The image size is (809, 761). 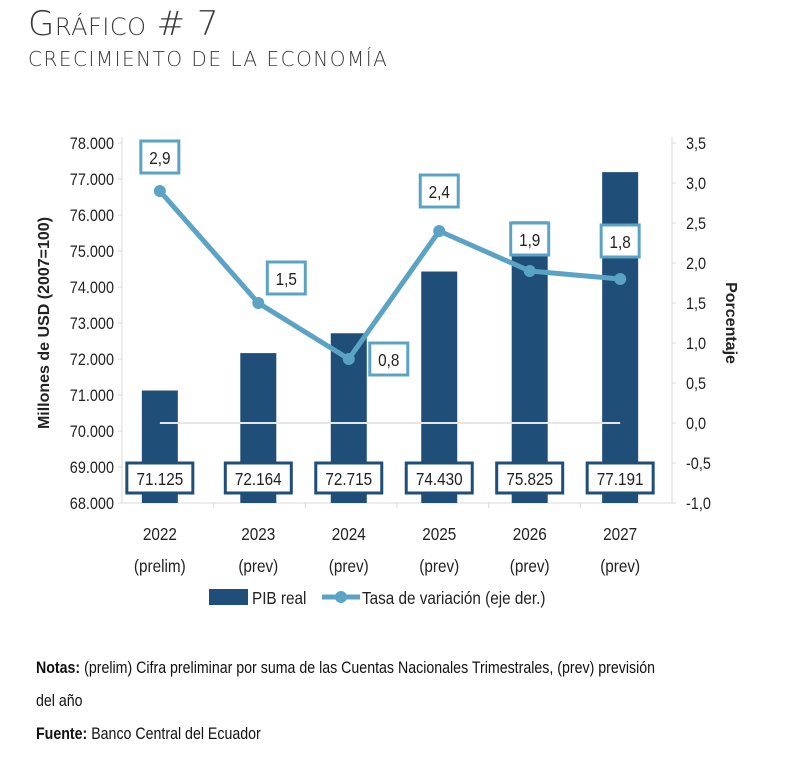 I want to click on right-tick-label: 0,5, so click(x=696, y=384).